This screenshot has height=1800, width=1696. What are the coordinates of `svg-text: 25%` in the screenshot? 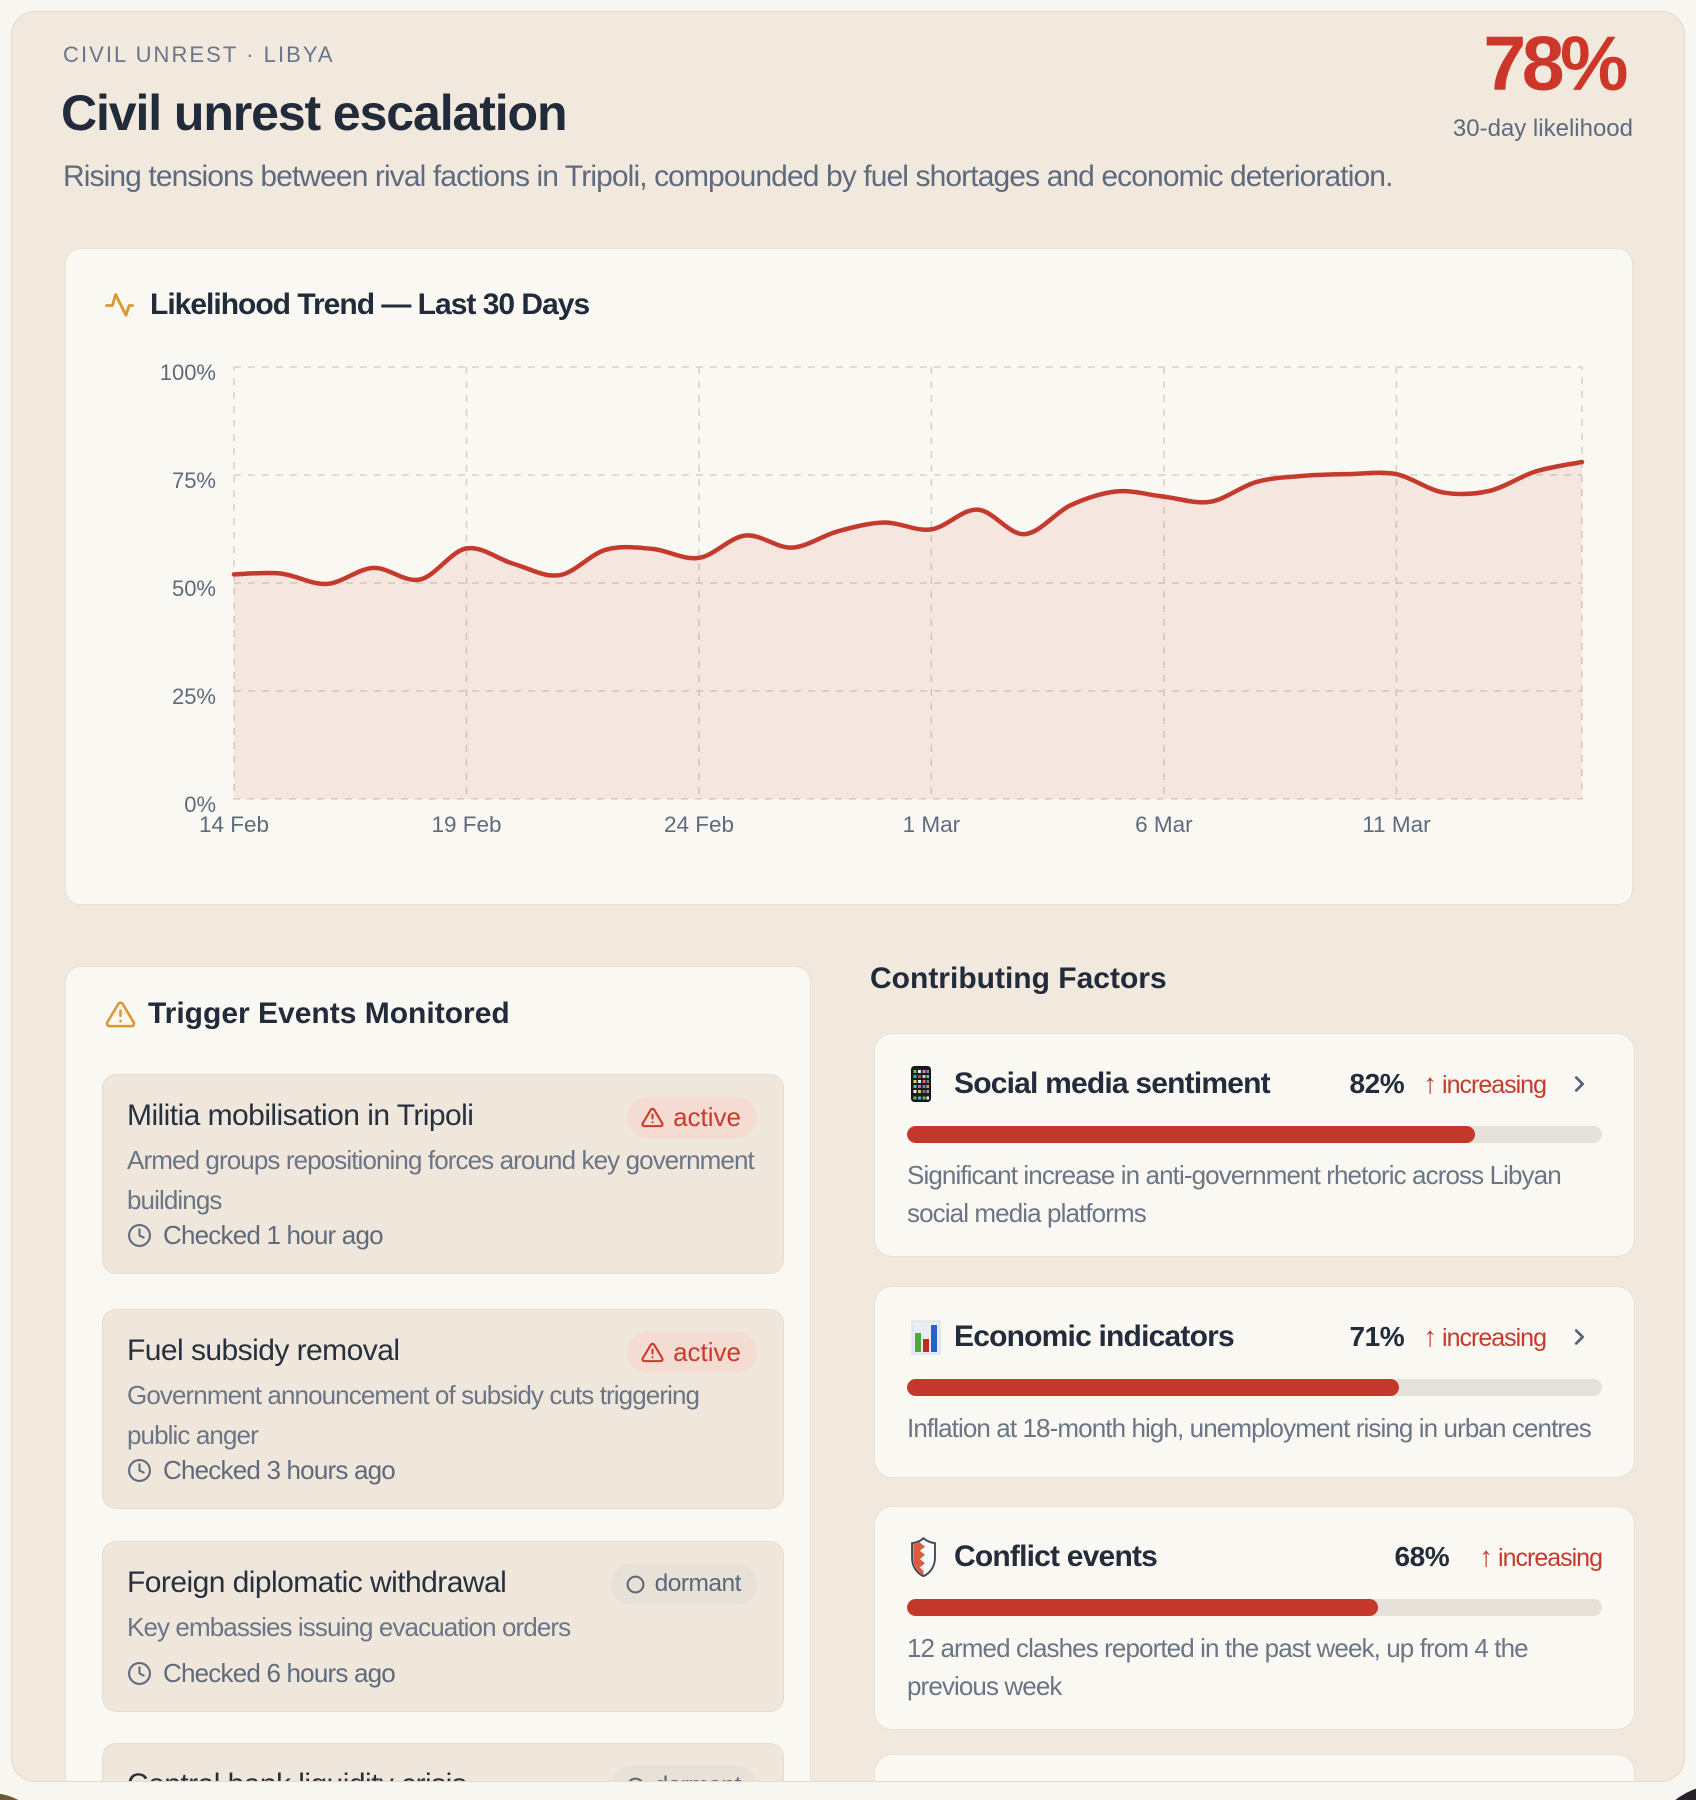 It's located at (194, 696).